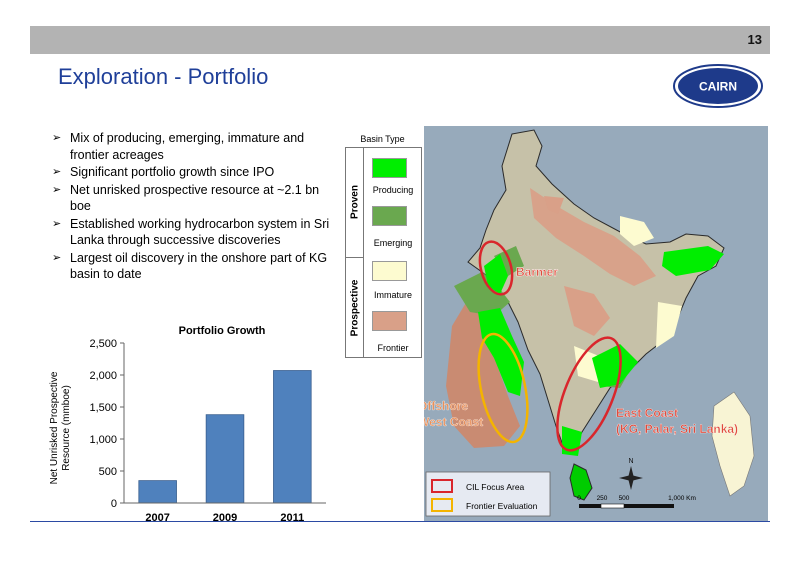  What do you see at coordinates (400, 521) in the screenshot?
I see `footer-line` at bounding box center [400, 521].